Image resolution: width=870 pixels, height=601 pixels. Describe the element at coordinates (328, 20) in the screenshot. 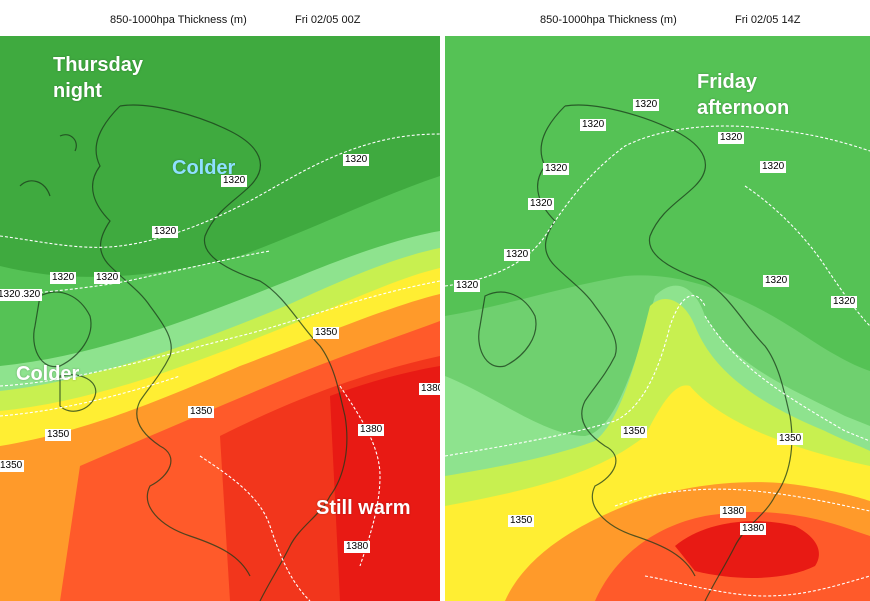

I see `panel-title-time: Fri 02/05 00Z` at that location.